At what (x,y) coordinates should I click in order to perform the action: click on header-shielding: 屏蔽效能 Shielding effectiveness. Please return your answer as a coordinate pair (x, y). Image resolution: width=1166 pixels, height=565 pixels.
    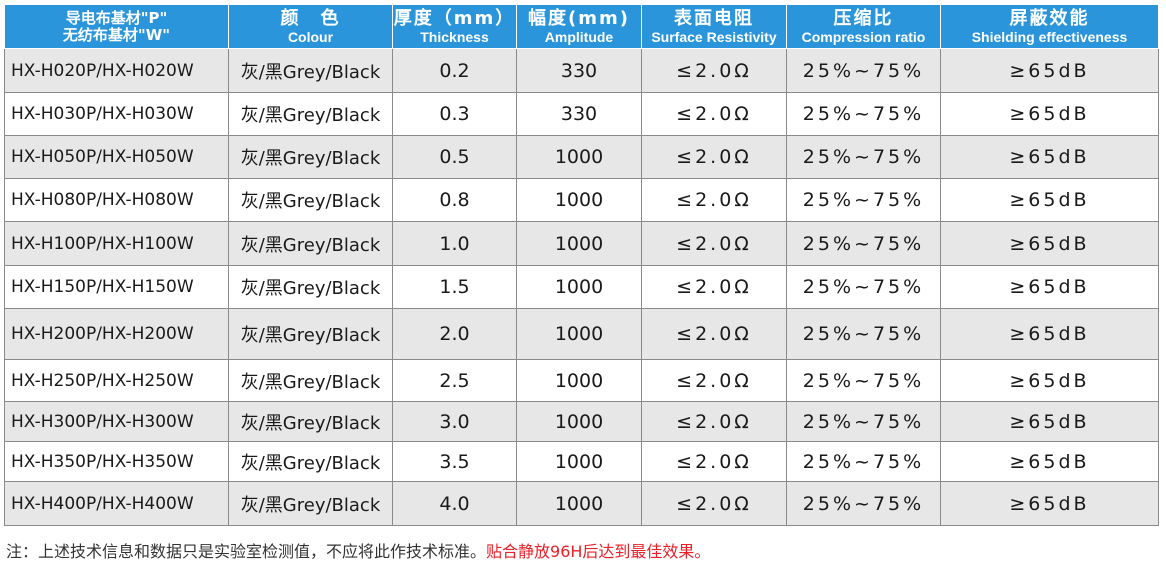
    Looking at the image, I should click on (1049, 26).